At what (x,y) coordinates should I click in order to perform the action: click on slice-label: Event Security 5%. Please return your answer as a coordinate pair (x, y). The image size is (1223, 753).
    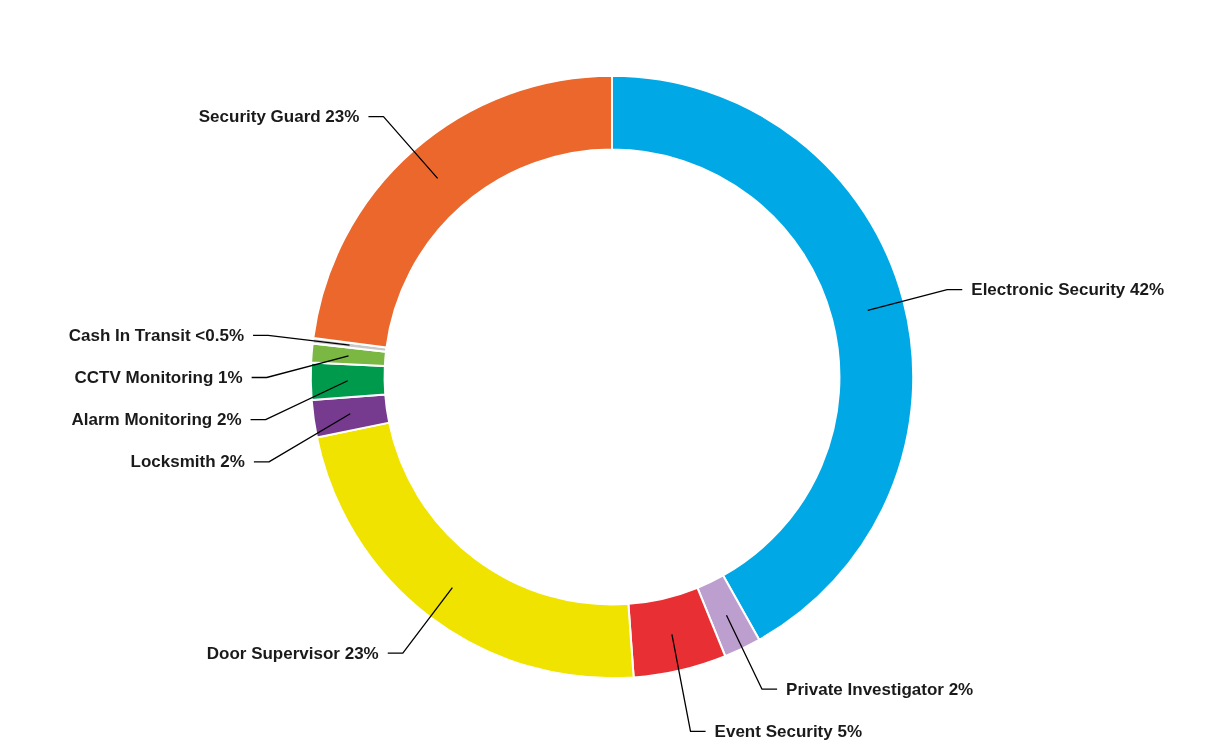
    Looking at the image, I should click on (788, 731).